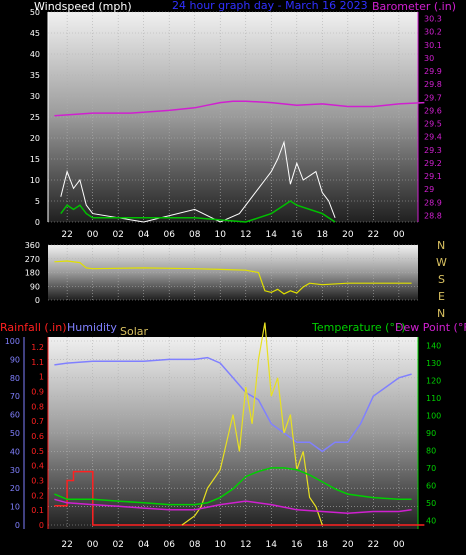 The image size is (466, 555). What do you see at coordinates (32, 273) in the screenshot?
I see `direction-tick-label: 180` at bounding box center [32, 273].